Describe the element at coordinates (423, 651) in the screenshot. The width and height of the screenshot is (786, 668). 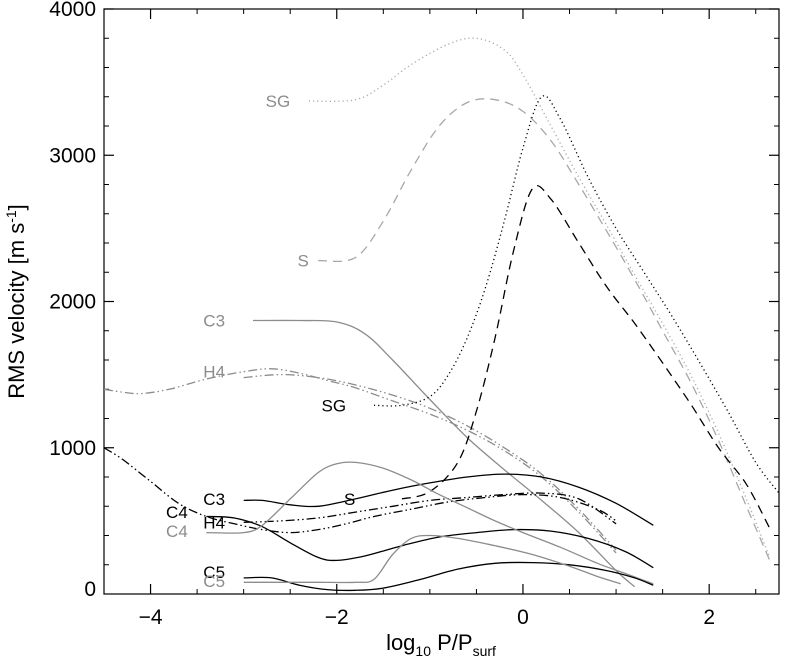
I see `x-axis-label-sub1: 10` at that location.